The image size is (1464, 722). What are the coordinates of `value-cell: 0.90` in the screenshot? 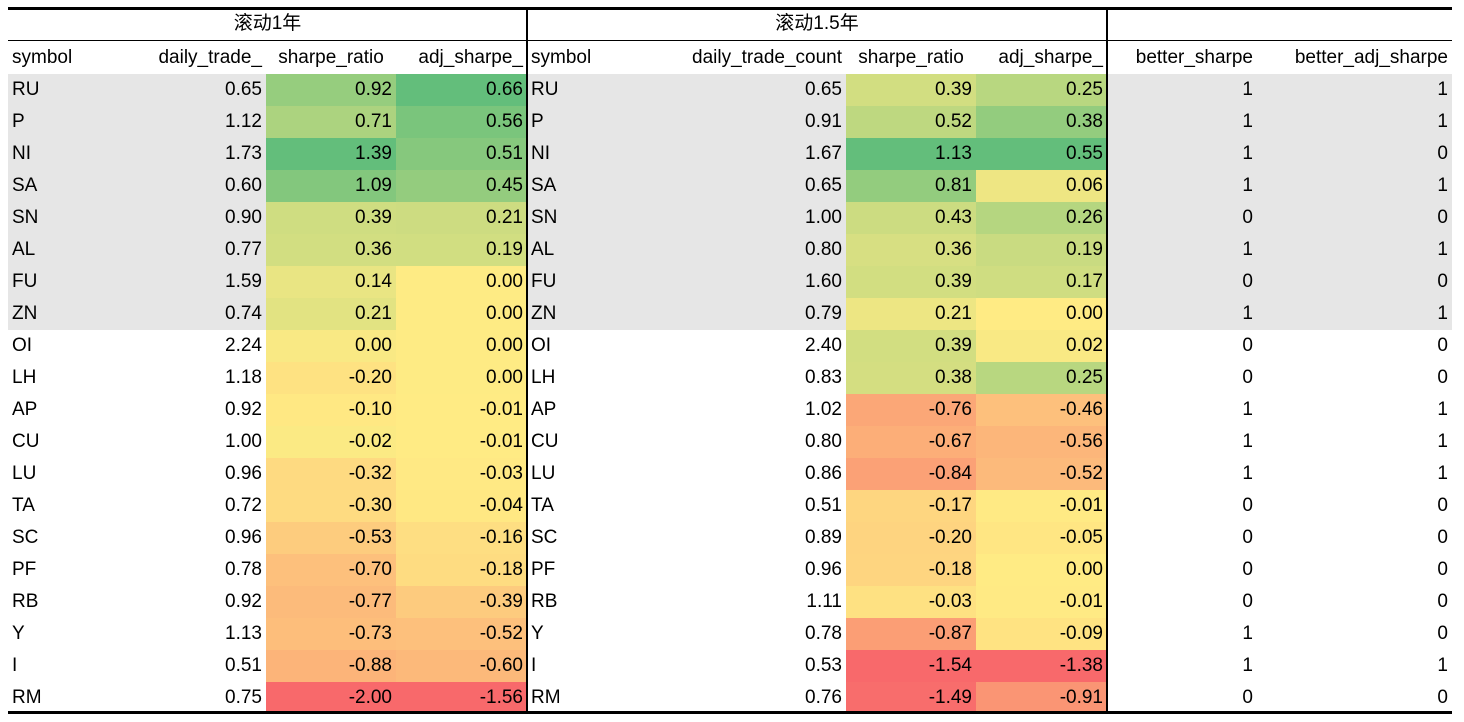 It's located at (199, 218).